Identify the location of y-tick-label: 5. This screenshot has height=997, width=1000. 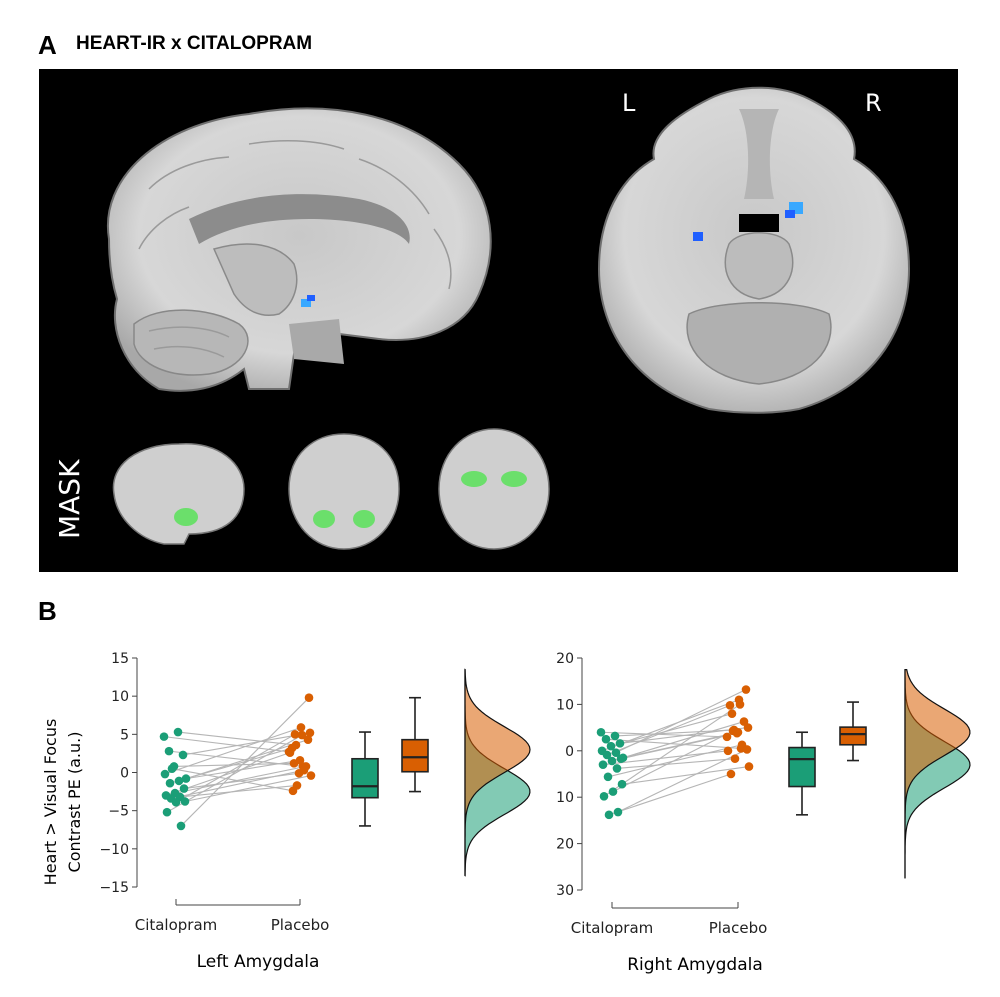
(124, 735).